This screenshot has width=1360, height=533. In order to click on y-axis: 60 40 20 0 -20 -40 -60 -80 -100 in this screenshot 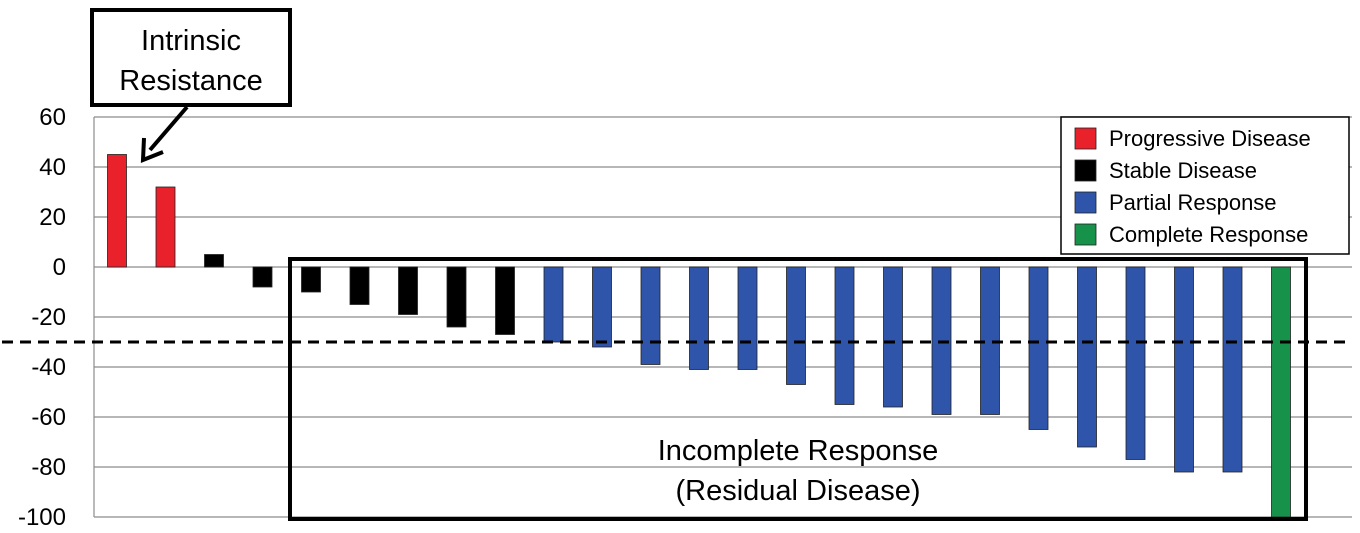, I will do `click(56, 317)`.